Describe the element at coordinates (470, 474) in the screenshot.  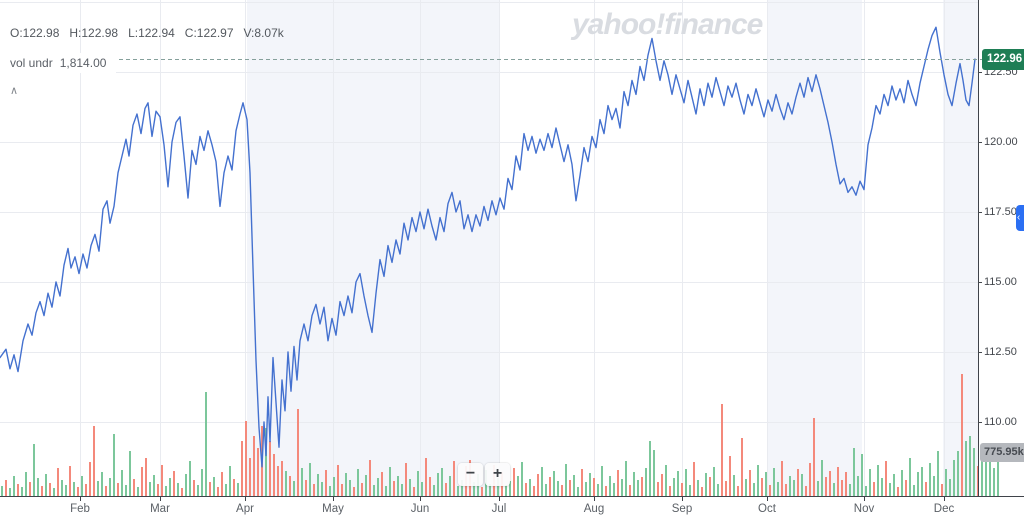
I see `zoom-out-button: −` at that location.